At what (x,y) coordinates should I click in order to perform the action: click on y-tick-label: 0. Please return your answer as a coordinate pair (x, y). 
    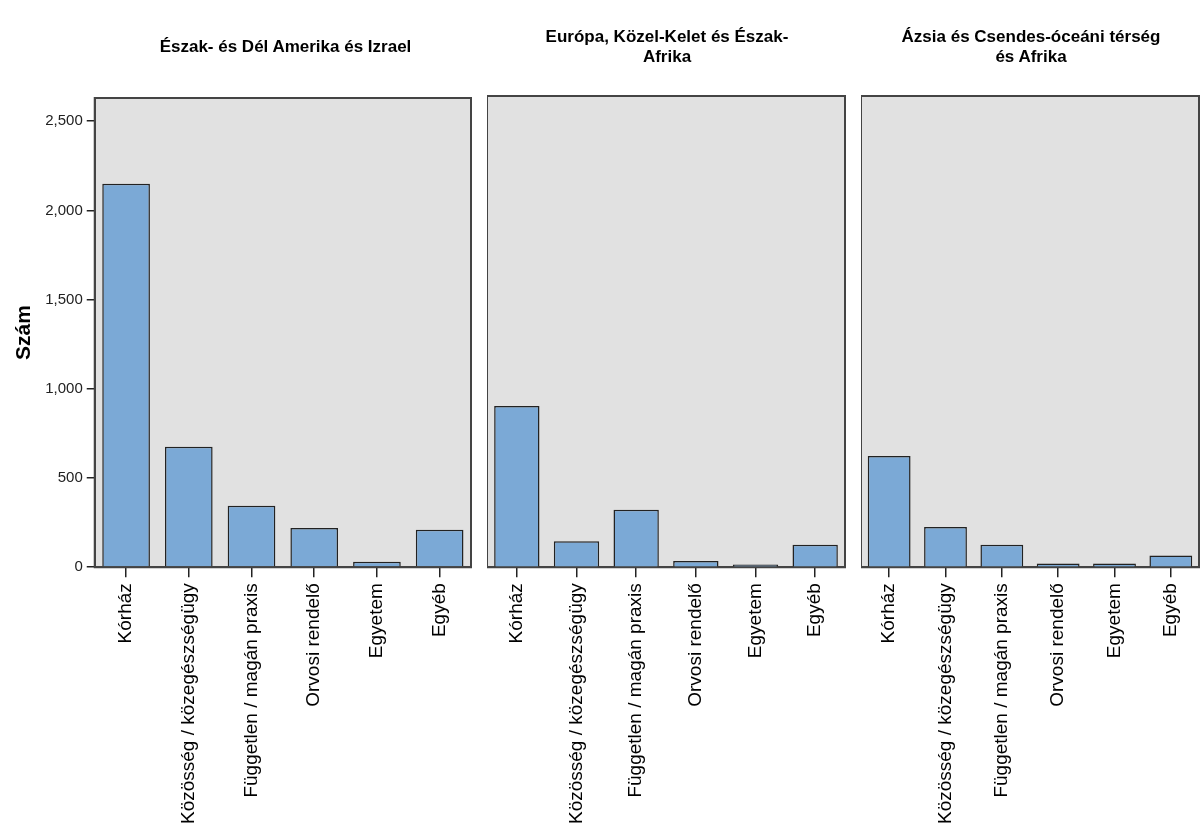
    Looking at the image, I should click on (78, 566).